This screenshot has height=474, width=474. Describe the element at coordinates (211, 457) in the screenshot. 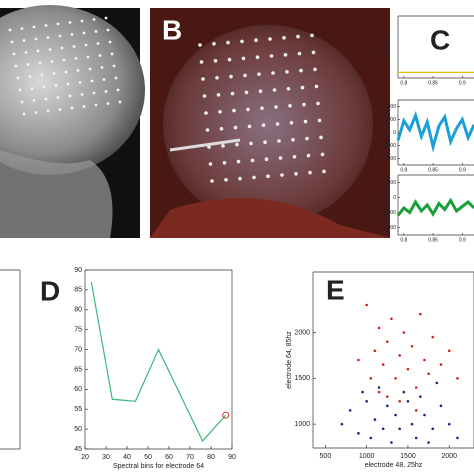

I see `x-tick-label: 80` at that location.